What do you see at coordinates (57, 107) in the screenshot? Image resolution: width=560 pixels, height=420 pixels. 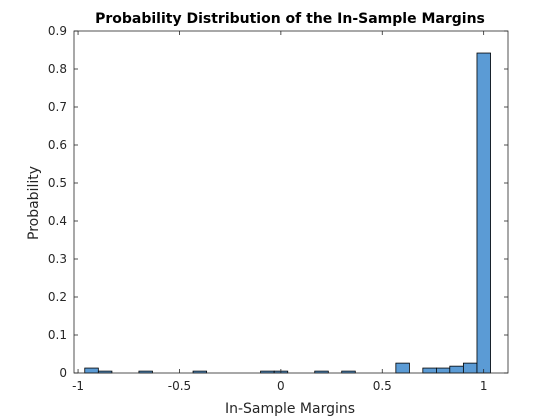 I see `y-tick-label-7: 0.7` at bounding box center [57, 107].